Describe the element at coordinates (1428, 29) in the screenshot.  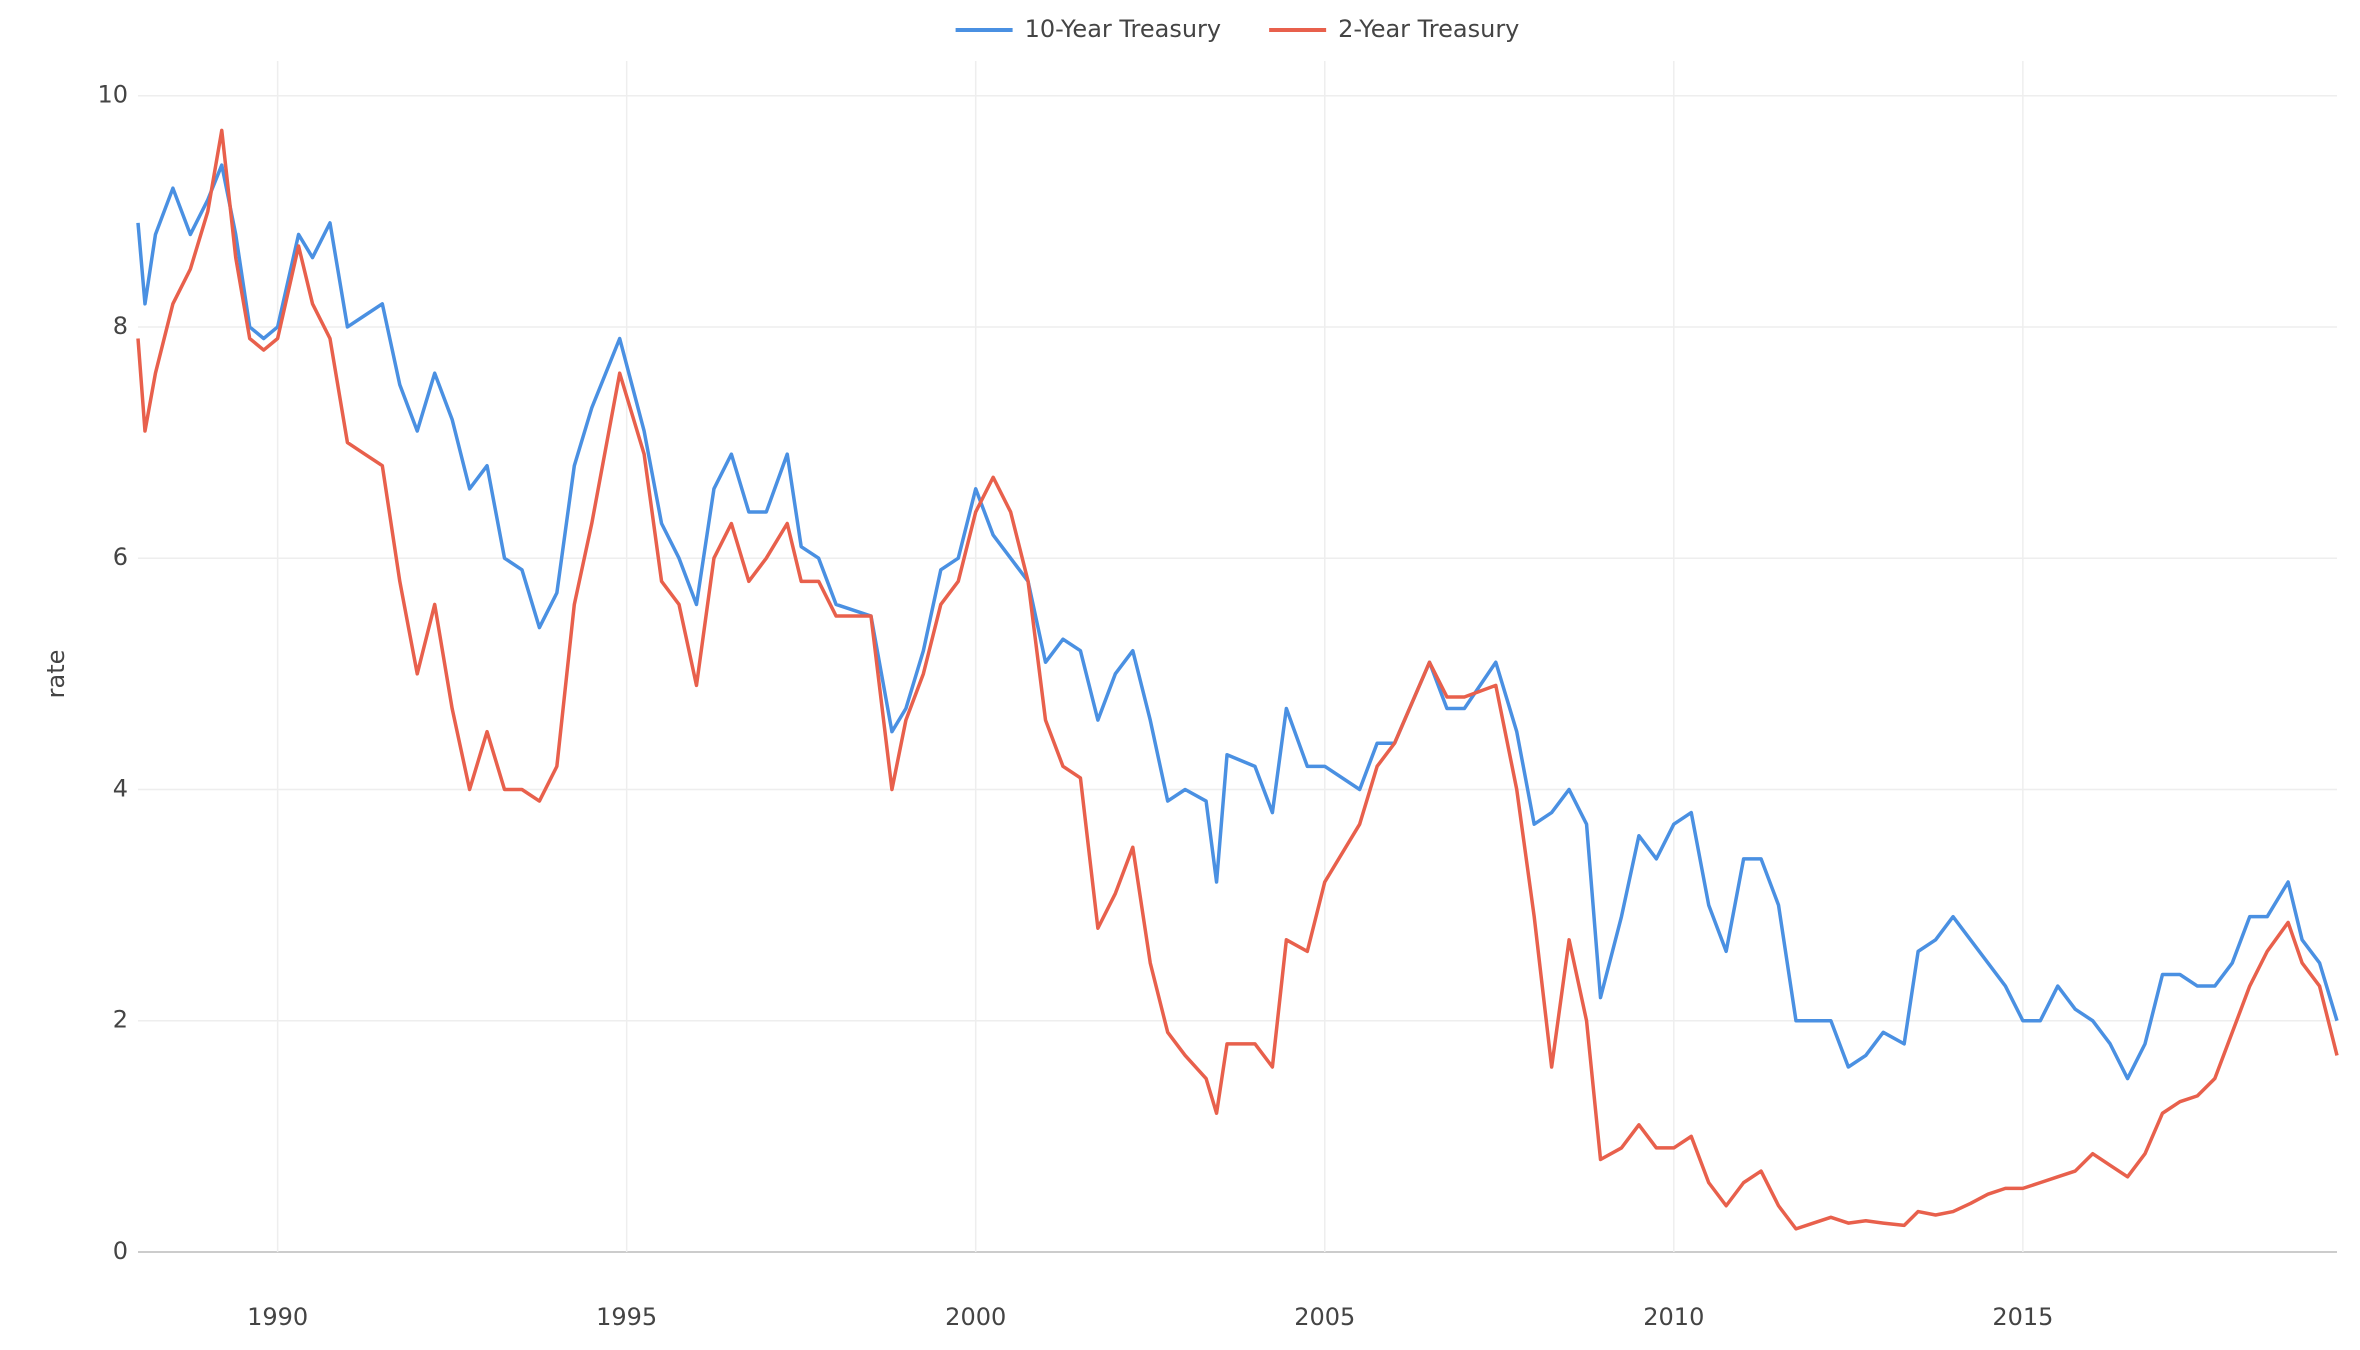
I see `legend-label: 2-Year Treasury` at that location.